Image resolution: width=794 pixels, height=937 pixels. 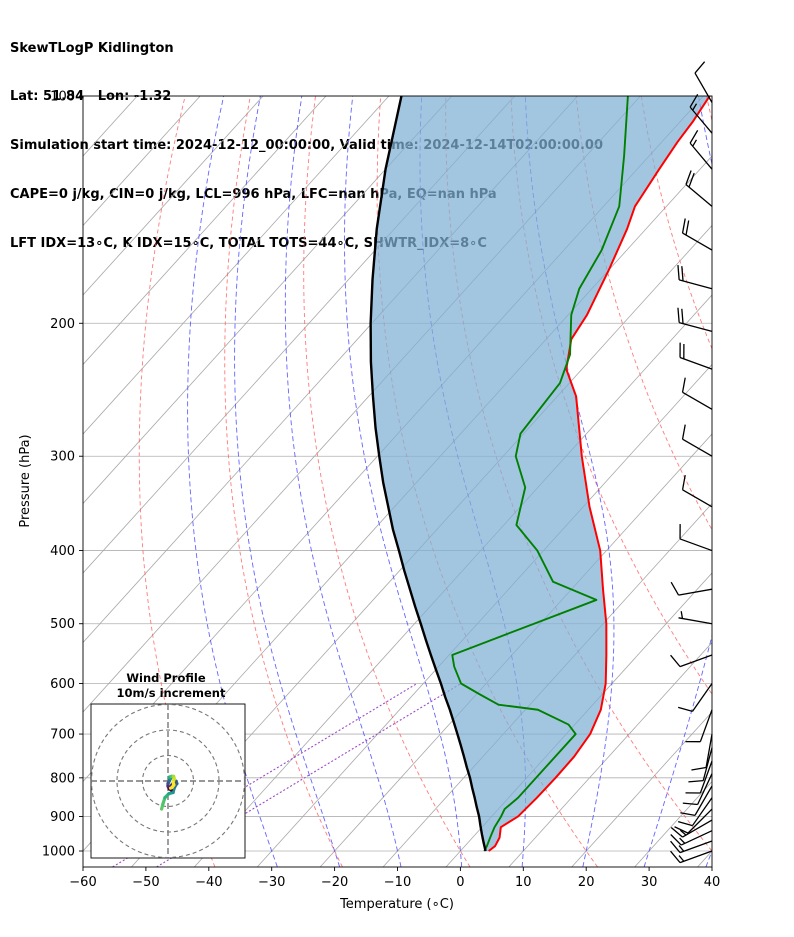 What do you see at coordinates (62, 551) in the screenshot?
I see `y-tick-label: 400` at bounding box center [62, 551].